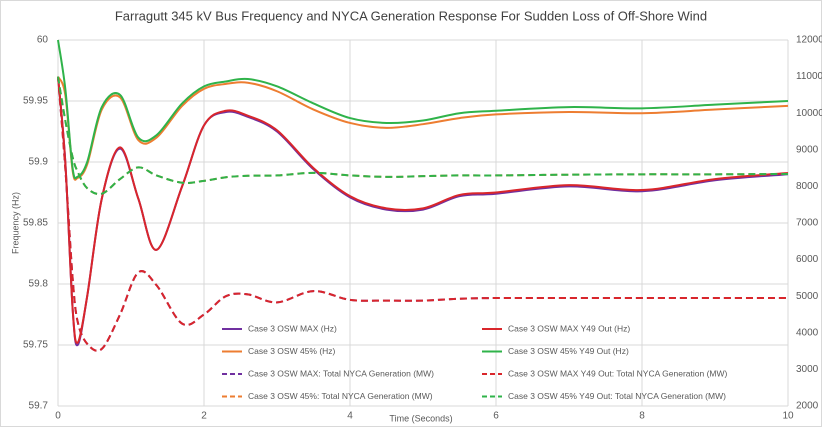 Image resolution: width=822 pixels, height=427 pixels. I want to click on legend-label: Case 3 OSW 45% Y49 Out (Hz), so click(568, 351).